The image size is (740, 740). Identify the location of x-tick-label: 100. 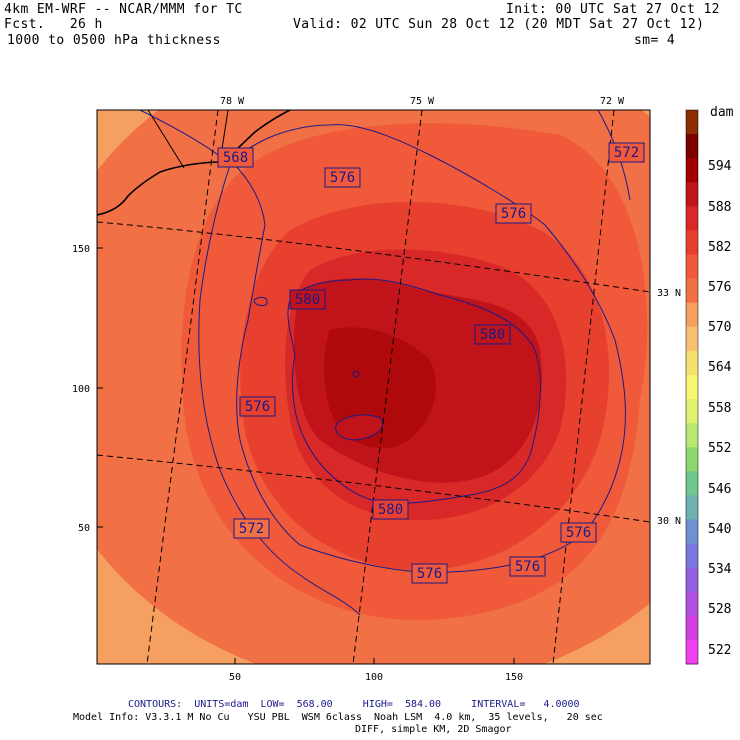
(374, 677).